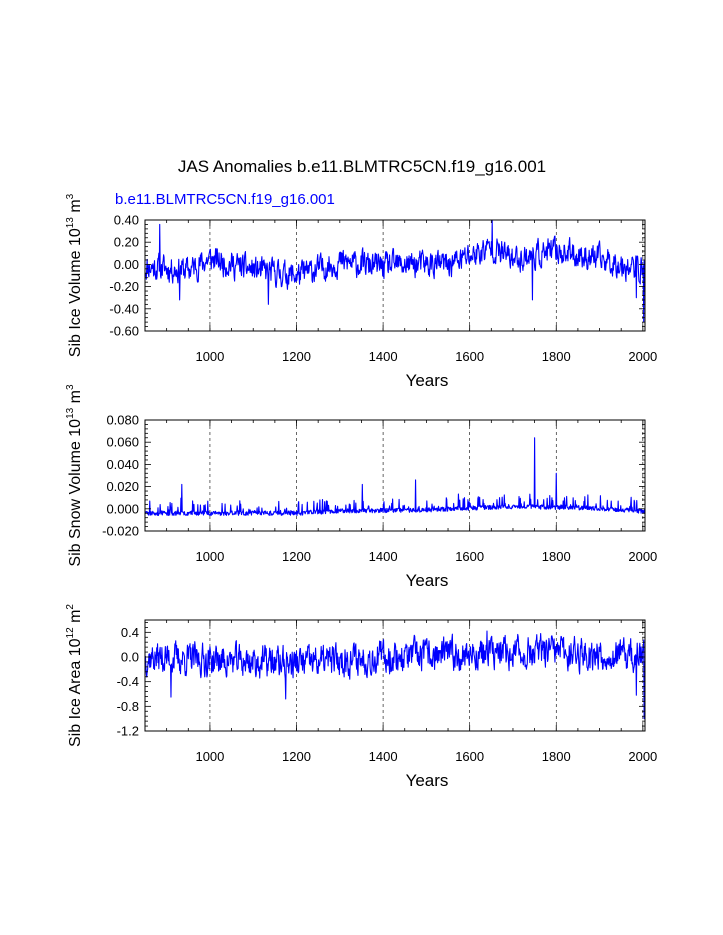 The height and width of the screenshot is (935, 723). Describe the element at coordinates (122, 420) in the screenshot. I see `y-tick-label: 0.080` at that location.